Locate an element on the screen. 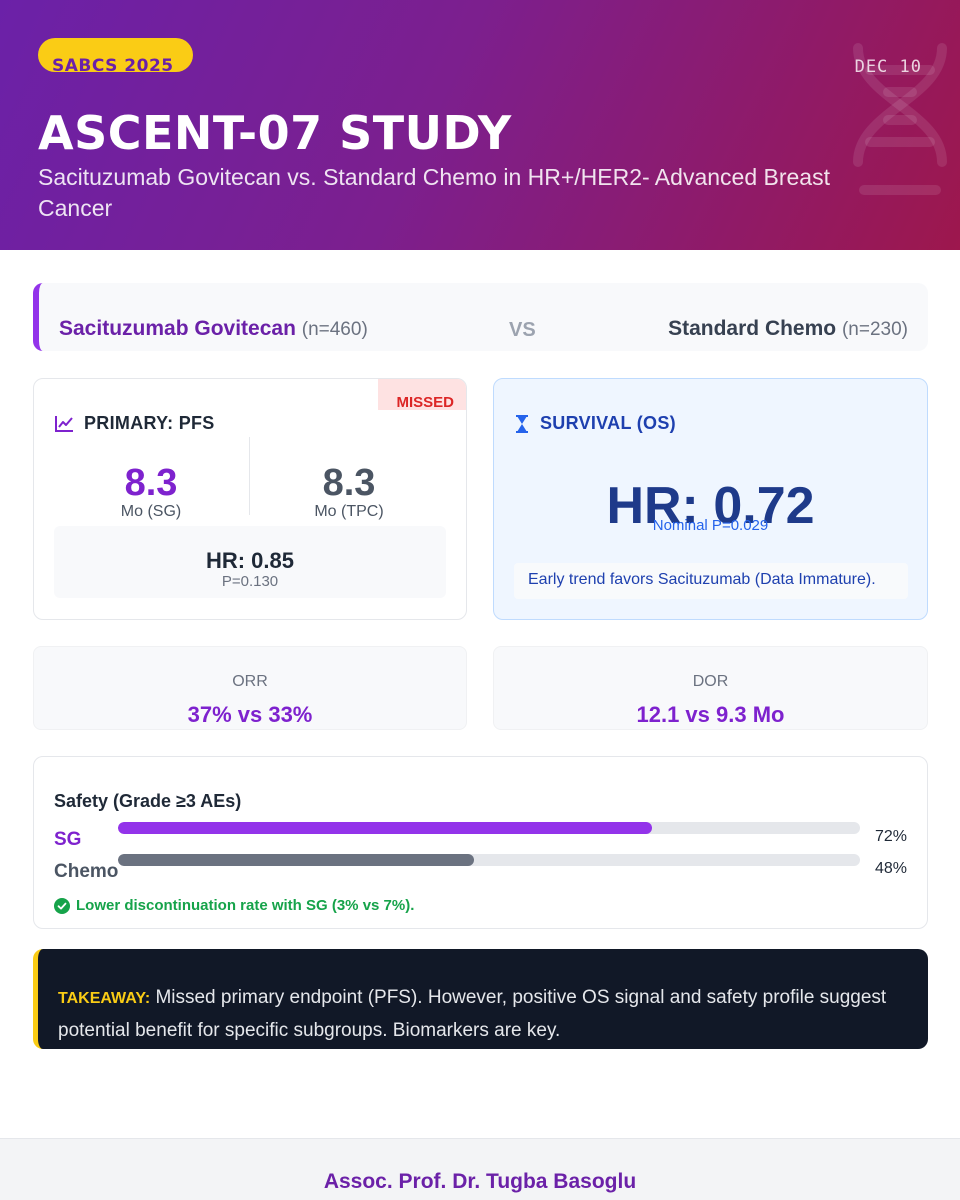  footer: Assoc. Prof. Dr. Tugba Basoglu is located at coordinates (480, 1169).